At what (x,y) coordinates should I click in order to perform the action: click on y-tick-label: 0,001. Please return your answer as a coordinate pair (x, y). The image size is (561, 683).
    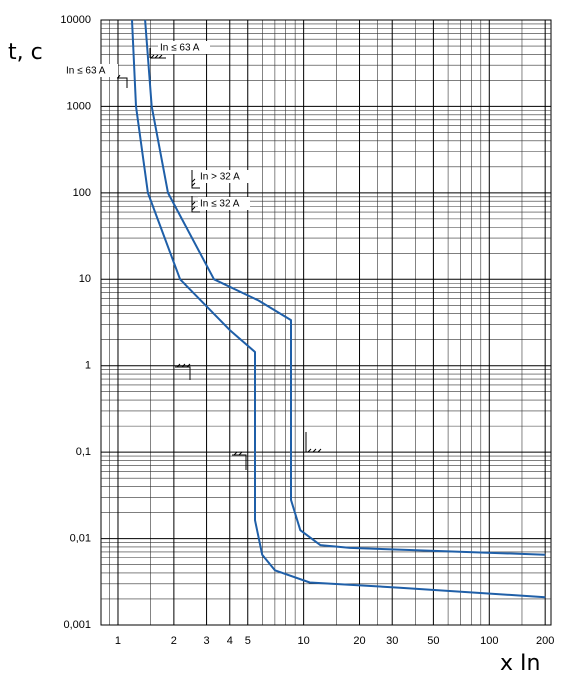
    Looking at the image, I should click on (77, 625).